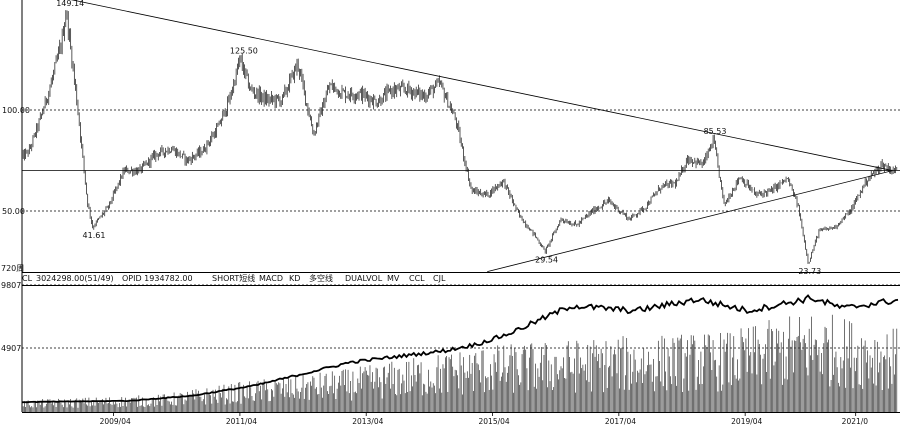 The image size is (900, 426). I want to click on x-tick-label: 2021/0, so click(855, 421).